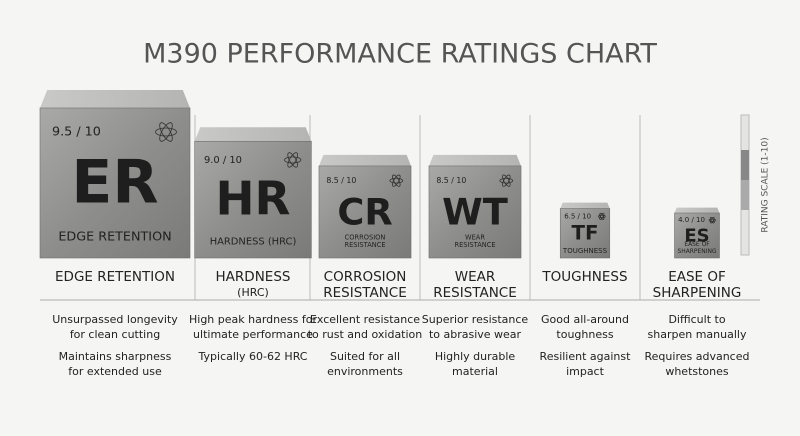 The width and height of the screenshot is (800, 436). Describe the element at coordinates (253, 319) in the screenshot. I see `description: High peak hardness for` at that location.